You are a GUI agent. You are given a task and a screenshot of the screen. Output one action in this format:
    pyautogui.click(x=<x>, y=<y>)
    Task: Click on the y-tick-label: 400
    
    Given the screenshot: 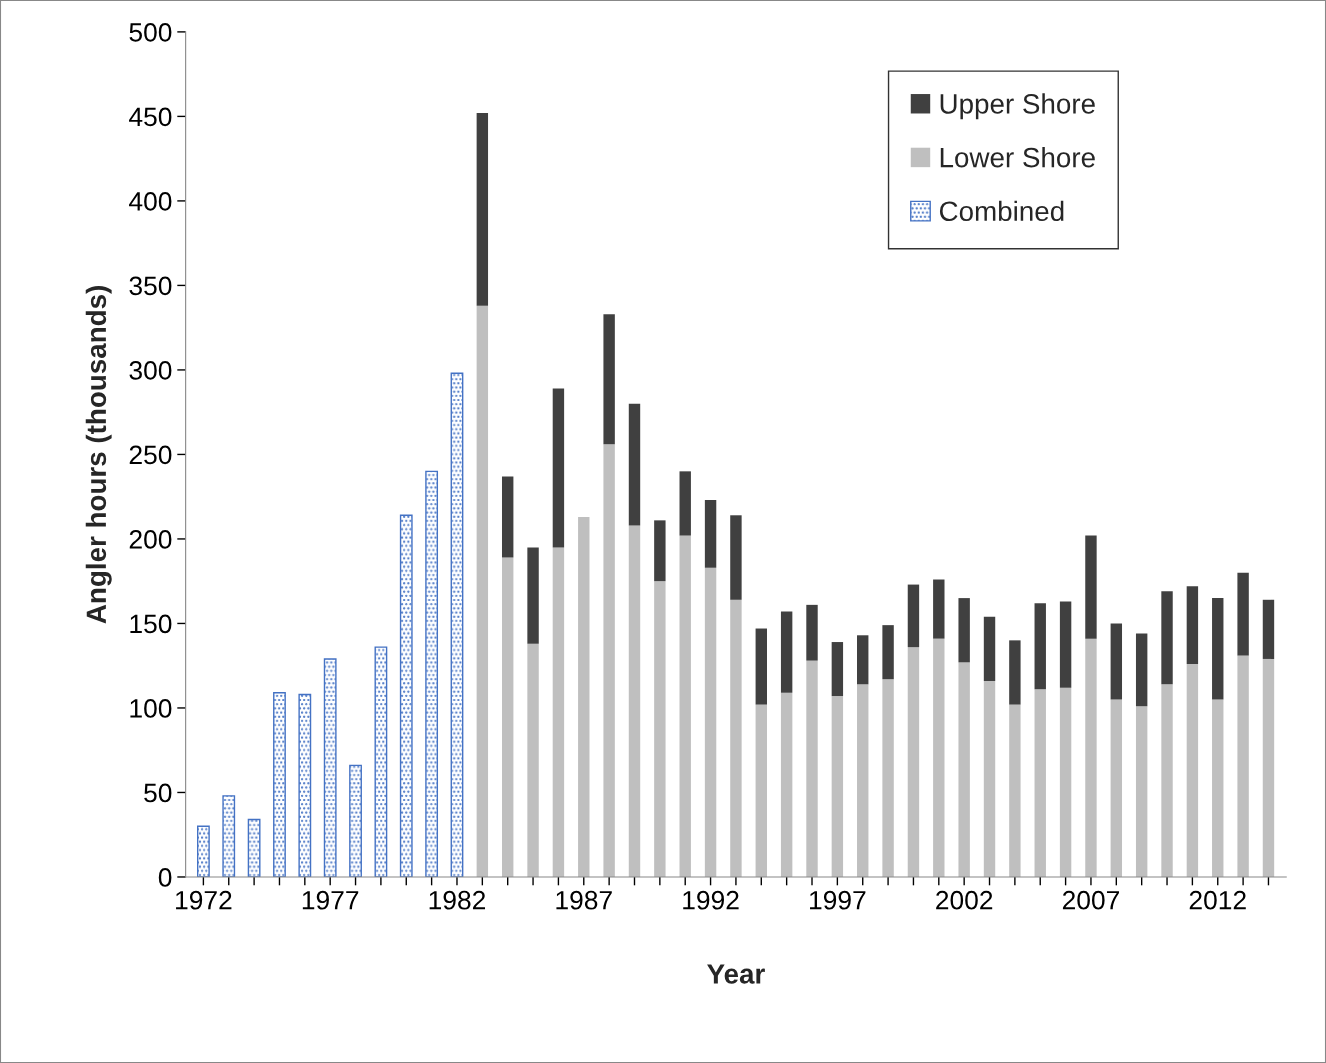 What is the action you would take?
    pyautogui.click(x=150, y=201)
    